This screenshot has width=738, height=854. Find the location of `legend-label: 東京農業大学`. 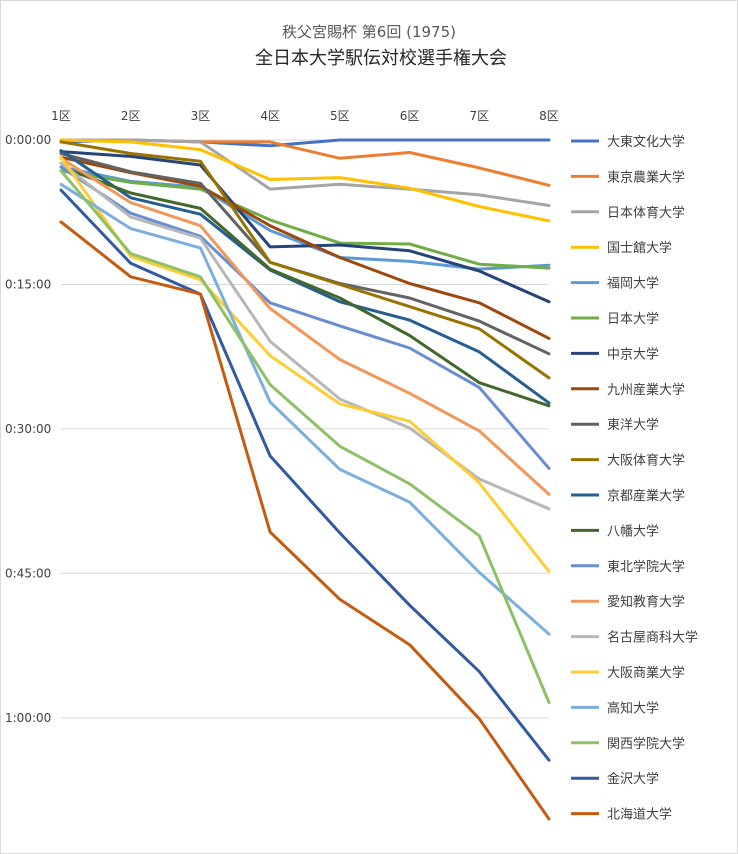

legend-label: 東京農業大学 is located at coordinates (646, 177).